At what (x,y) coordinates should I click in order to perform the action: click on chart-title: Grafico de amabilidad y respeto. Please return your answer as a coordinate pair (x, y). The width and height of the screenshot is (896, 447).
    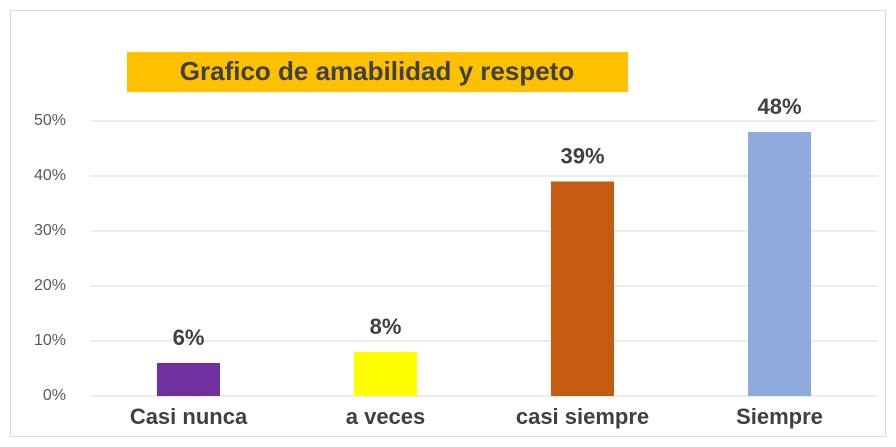
    Looking at the image, I should click on (377, 71).